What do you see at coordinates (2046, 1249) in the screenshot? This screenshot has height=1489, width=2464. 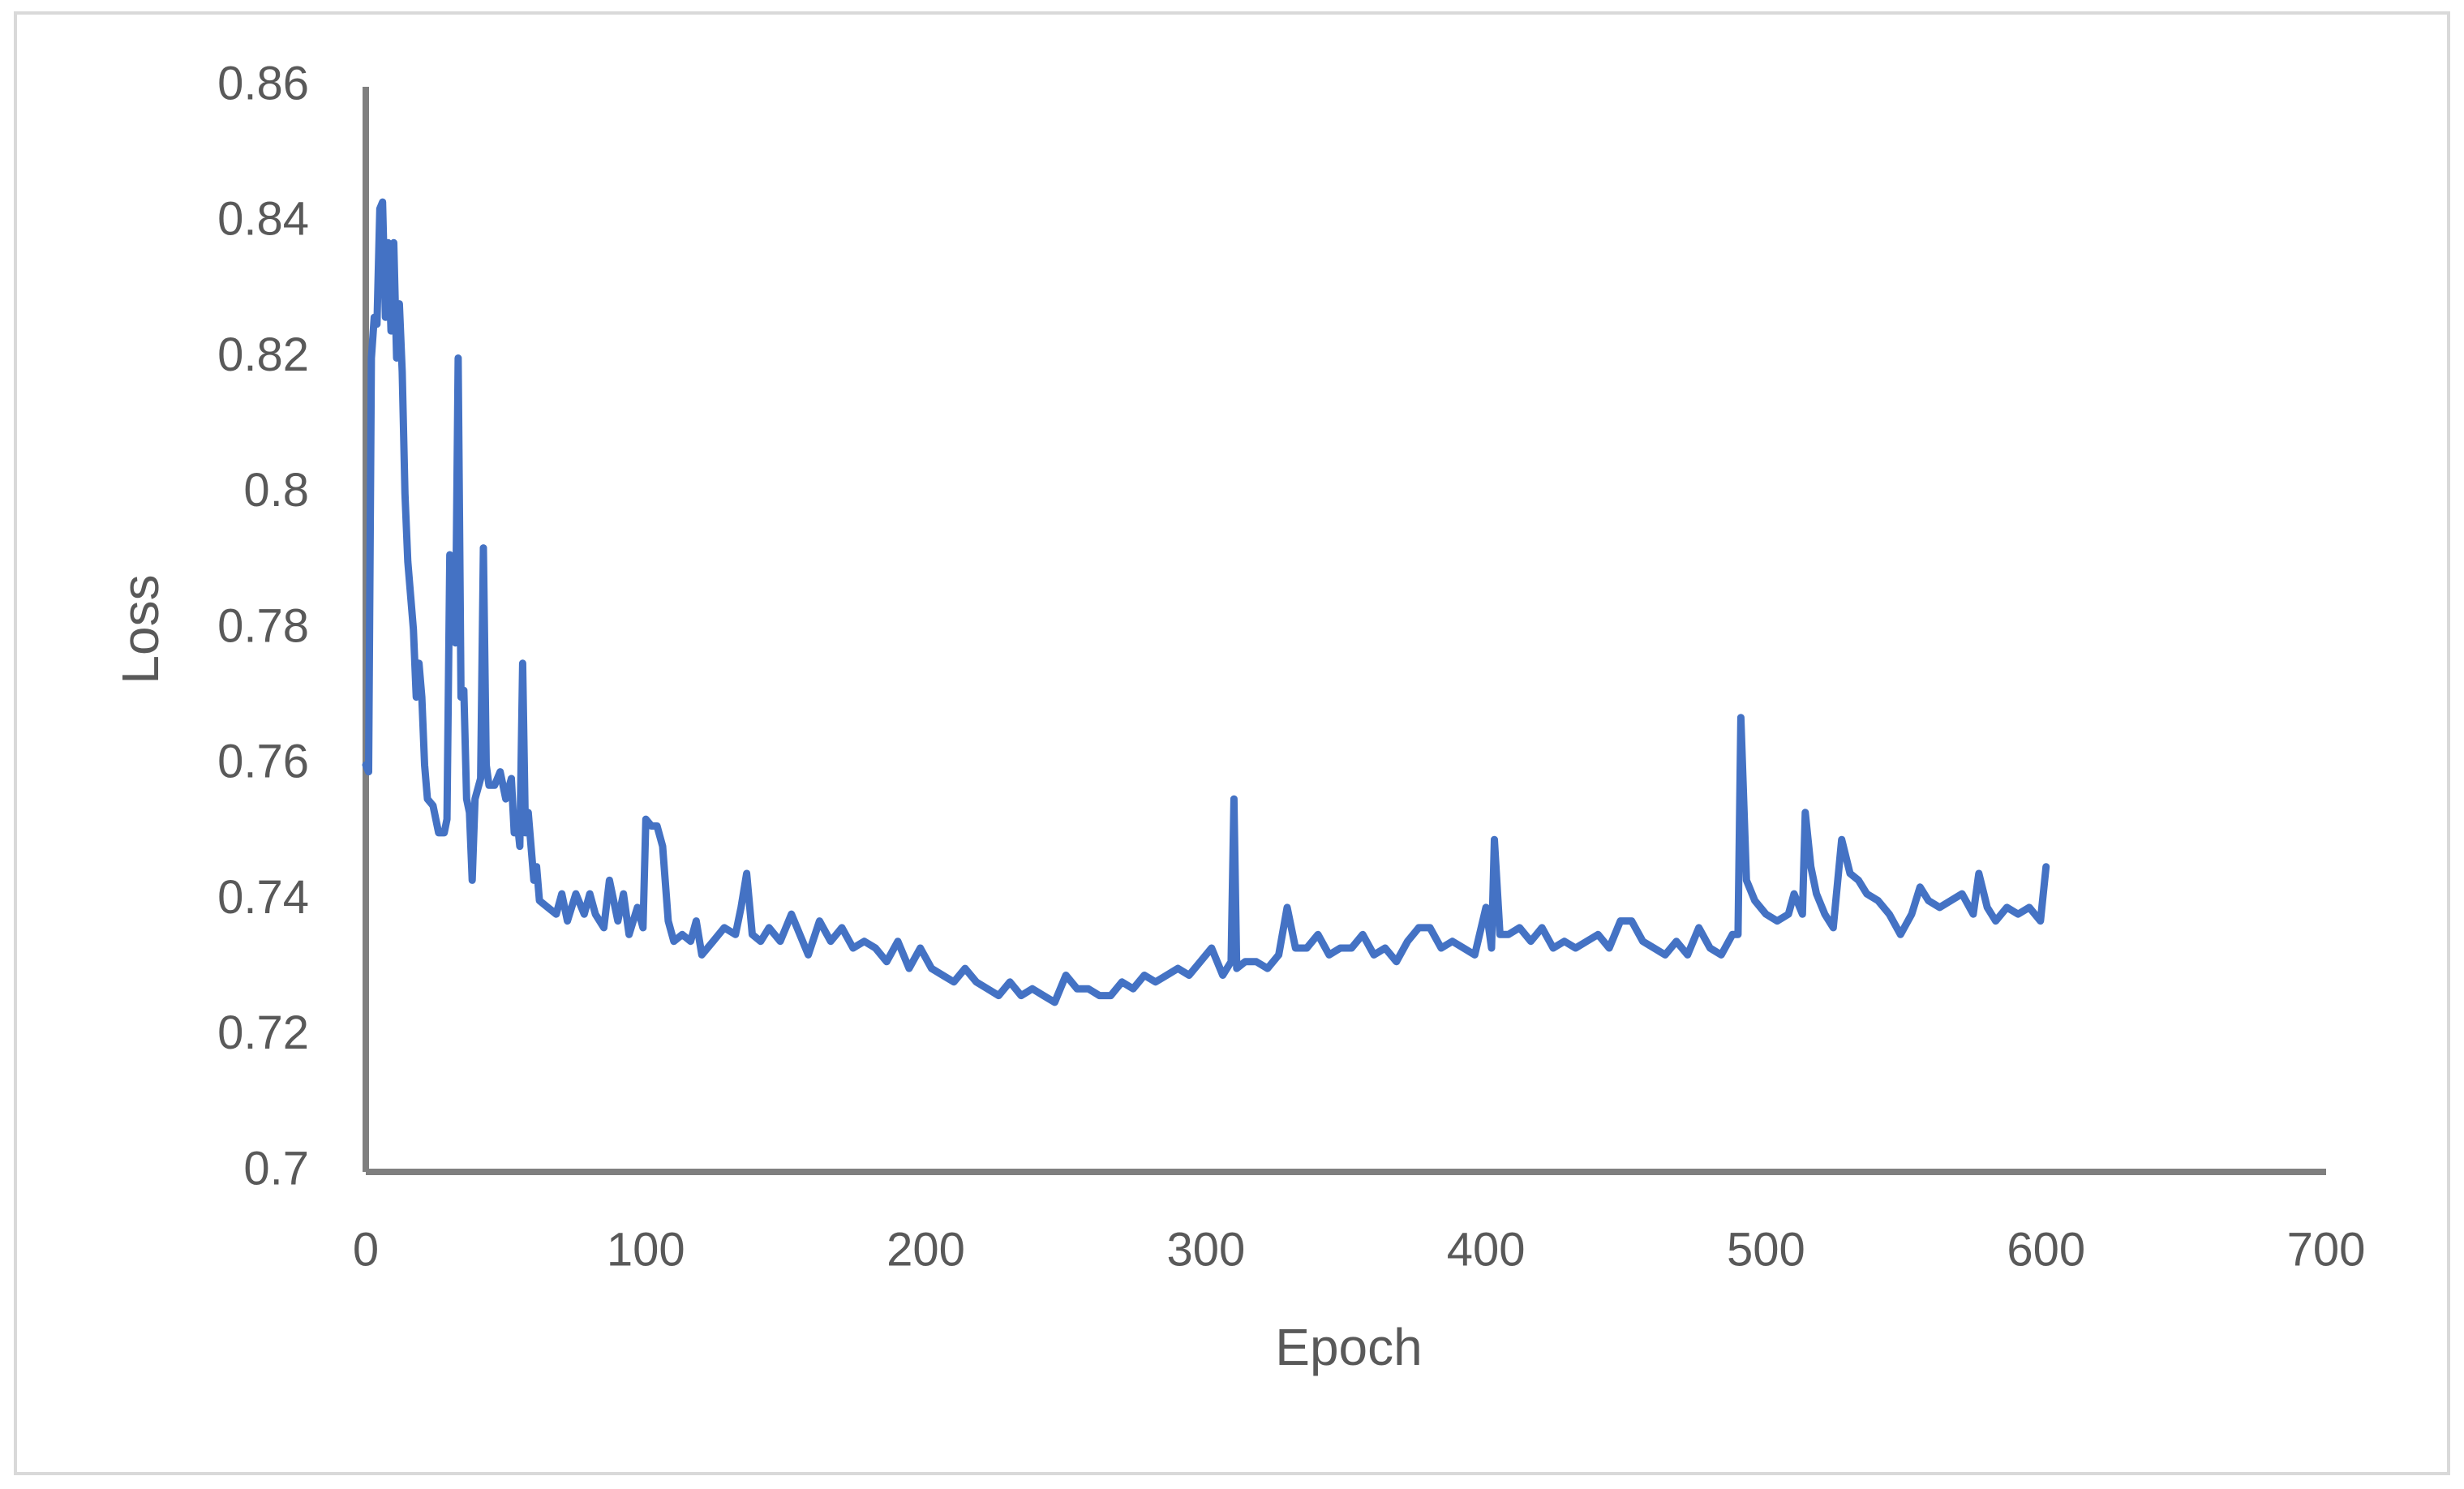 I see `x-tick-label: 600` at bounding box center [2046, 1249].